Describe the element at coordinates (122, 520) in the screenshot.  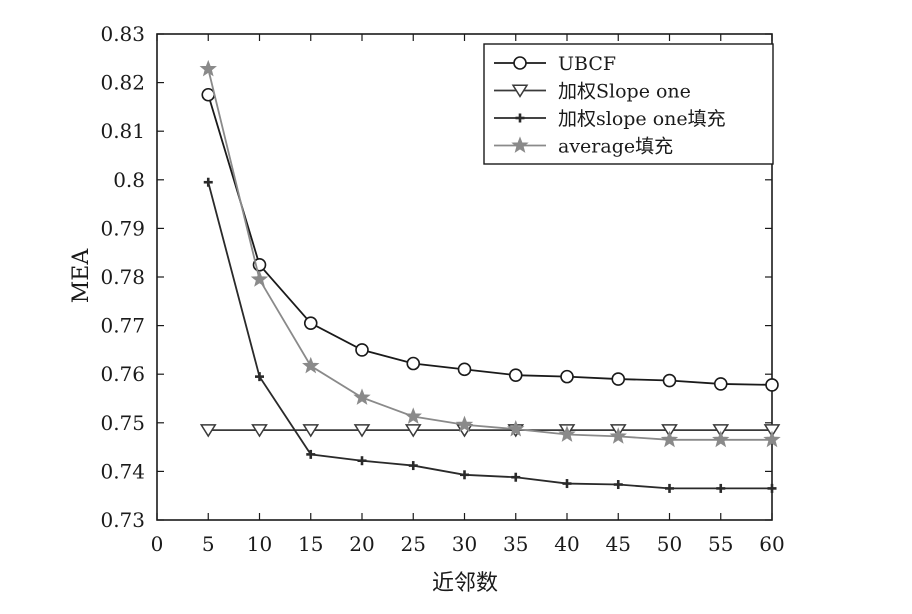
I see `y-tick-label: 0.73` at that location.